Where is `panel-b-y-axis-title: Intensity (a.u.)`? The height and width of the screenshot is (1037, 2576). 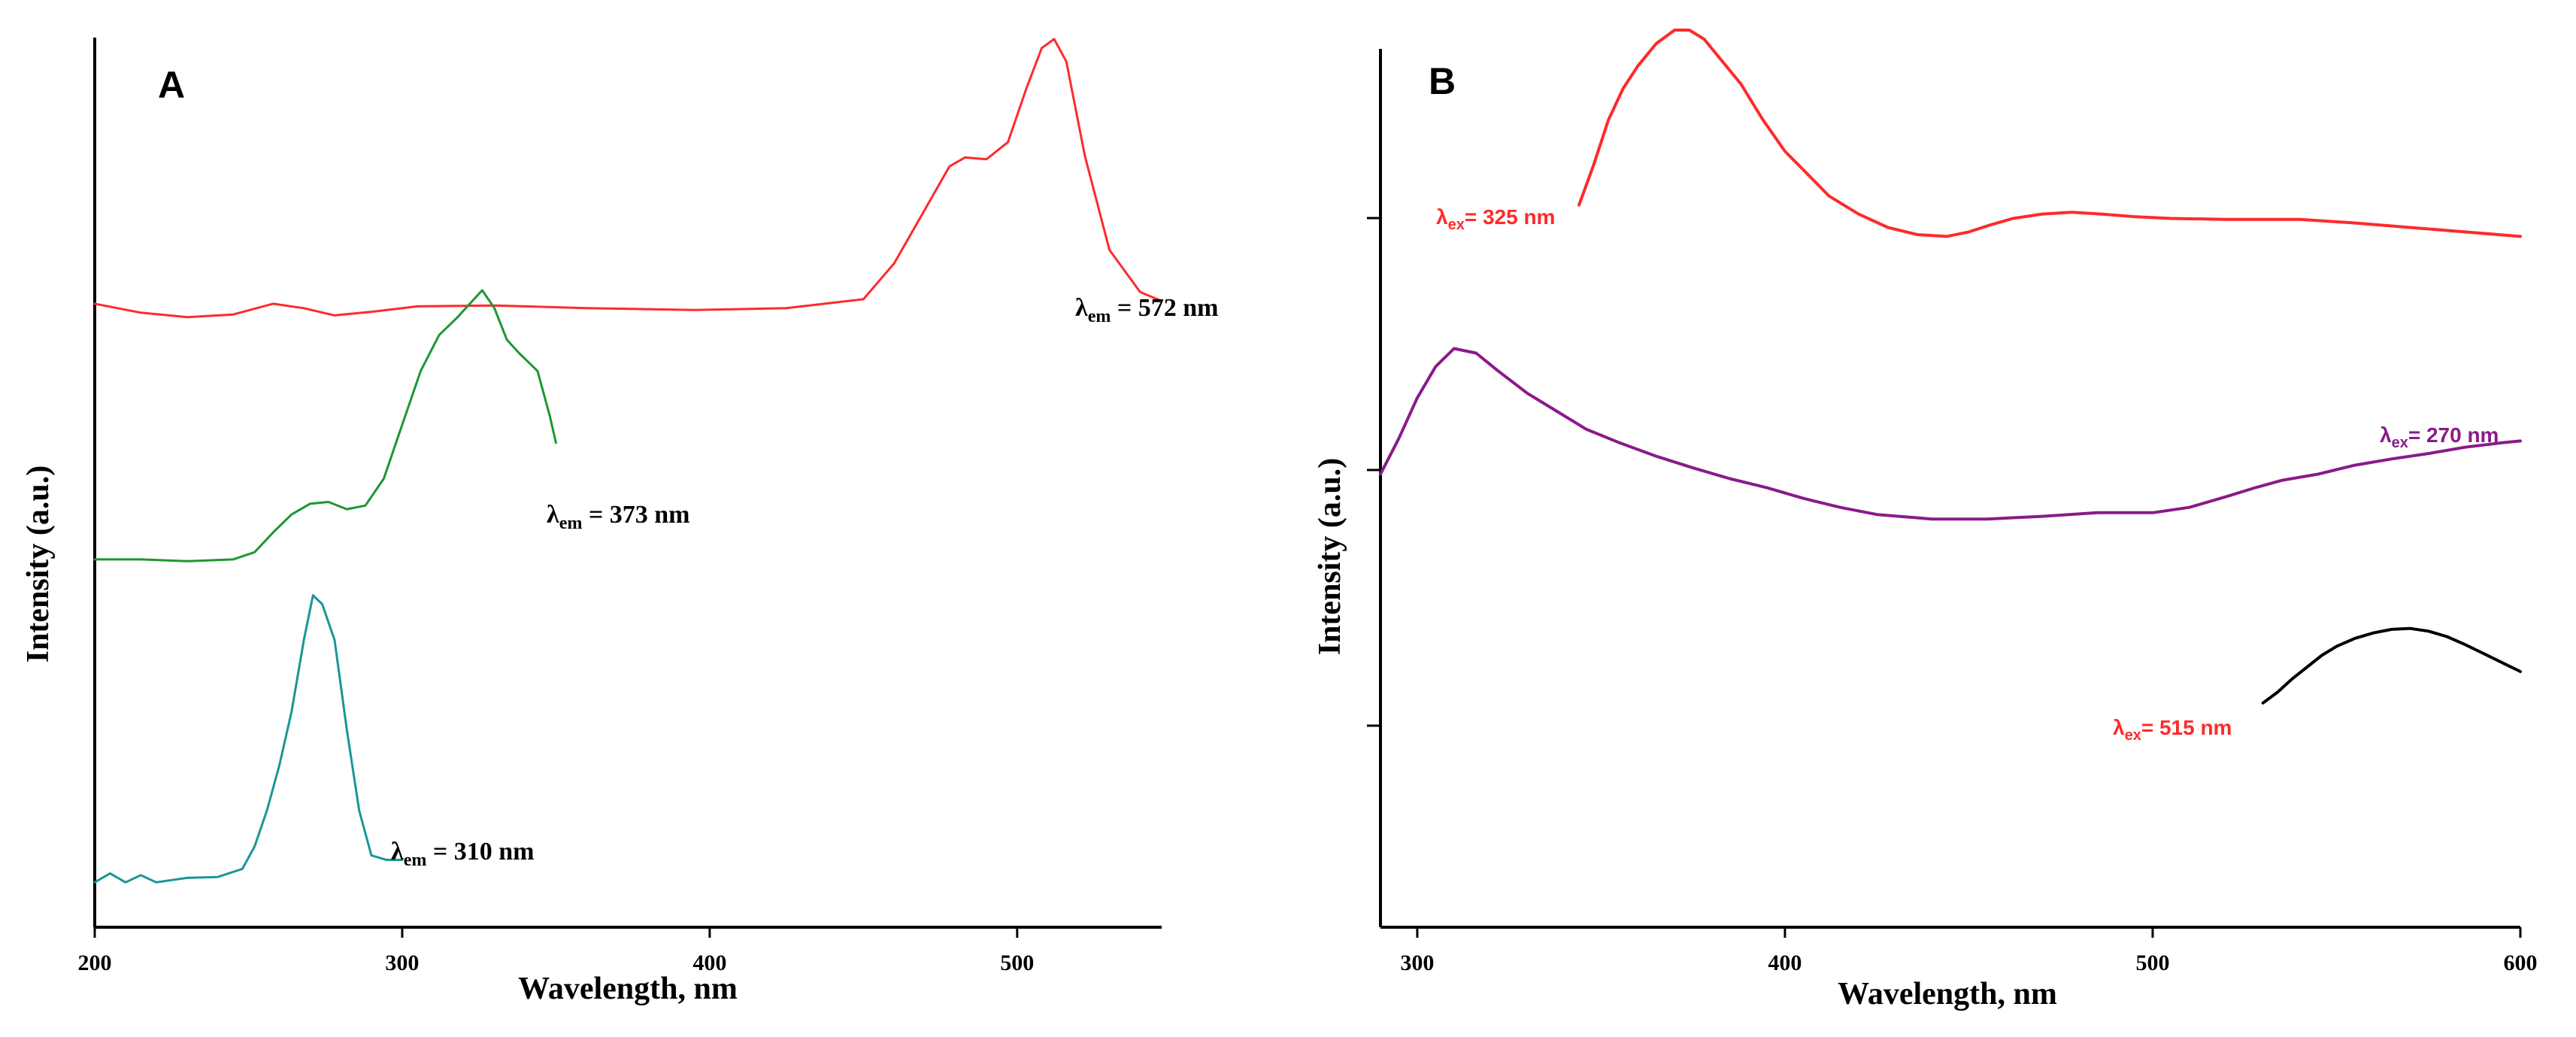
panel-b-y-axis-title: Intensity (a.u.) is located at coordinates (1330, 557).